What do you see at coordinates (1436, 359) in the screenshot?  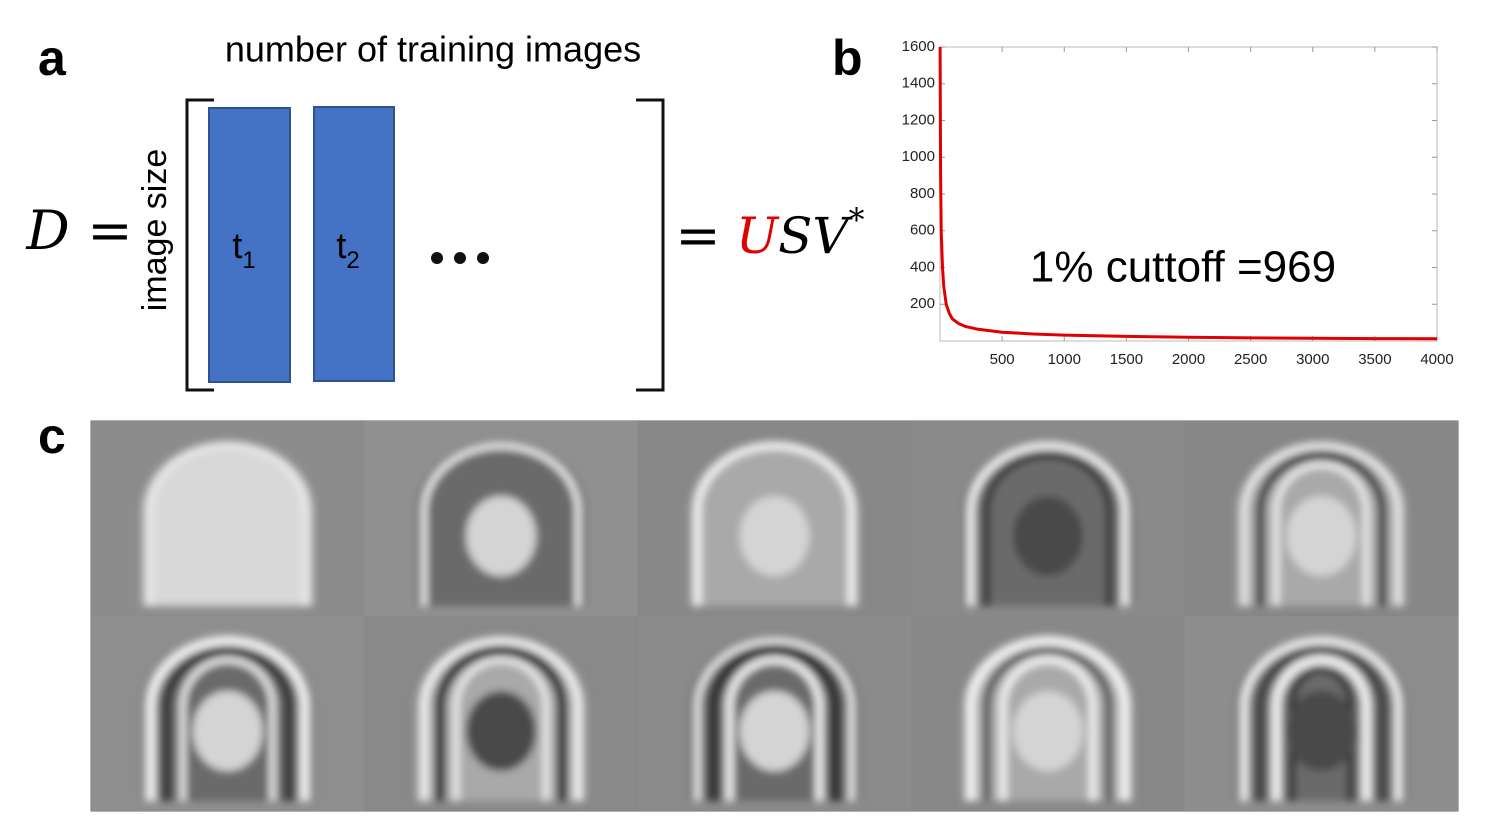 I see `x-tick-label: 4000` at bounding box center [1436, 359].